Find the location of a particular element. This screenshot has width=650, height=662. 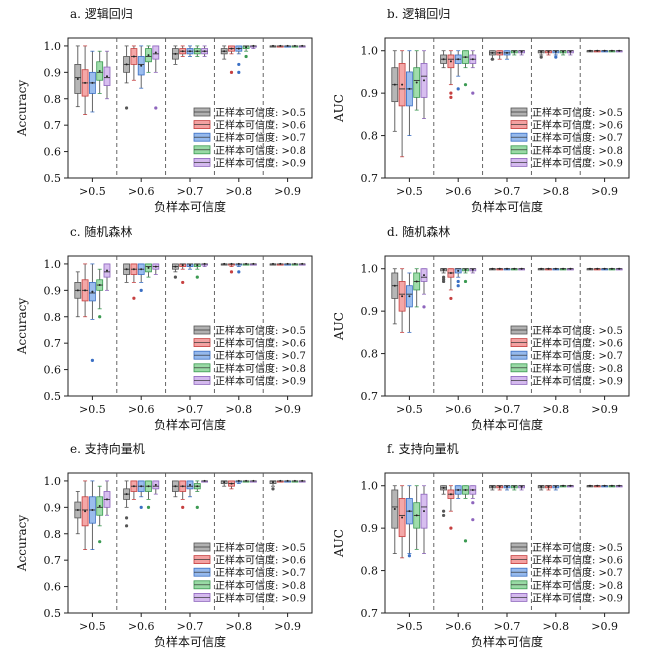

y-tick-label: 0.6 is located at coordinates (53, 152).